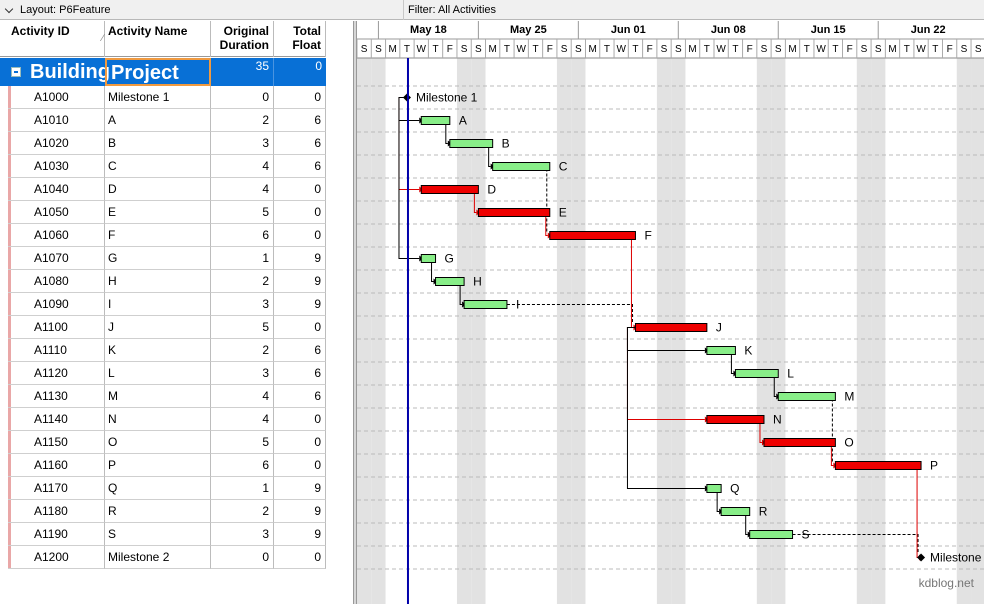 The image size is (984, 604). I want to click on table-row: A1150 O 5 0, so click(163, 442).